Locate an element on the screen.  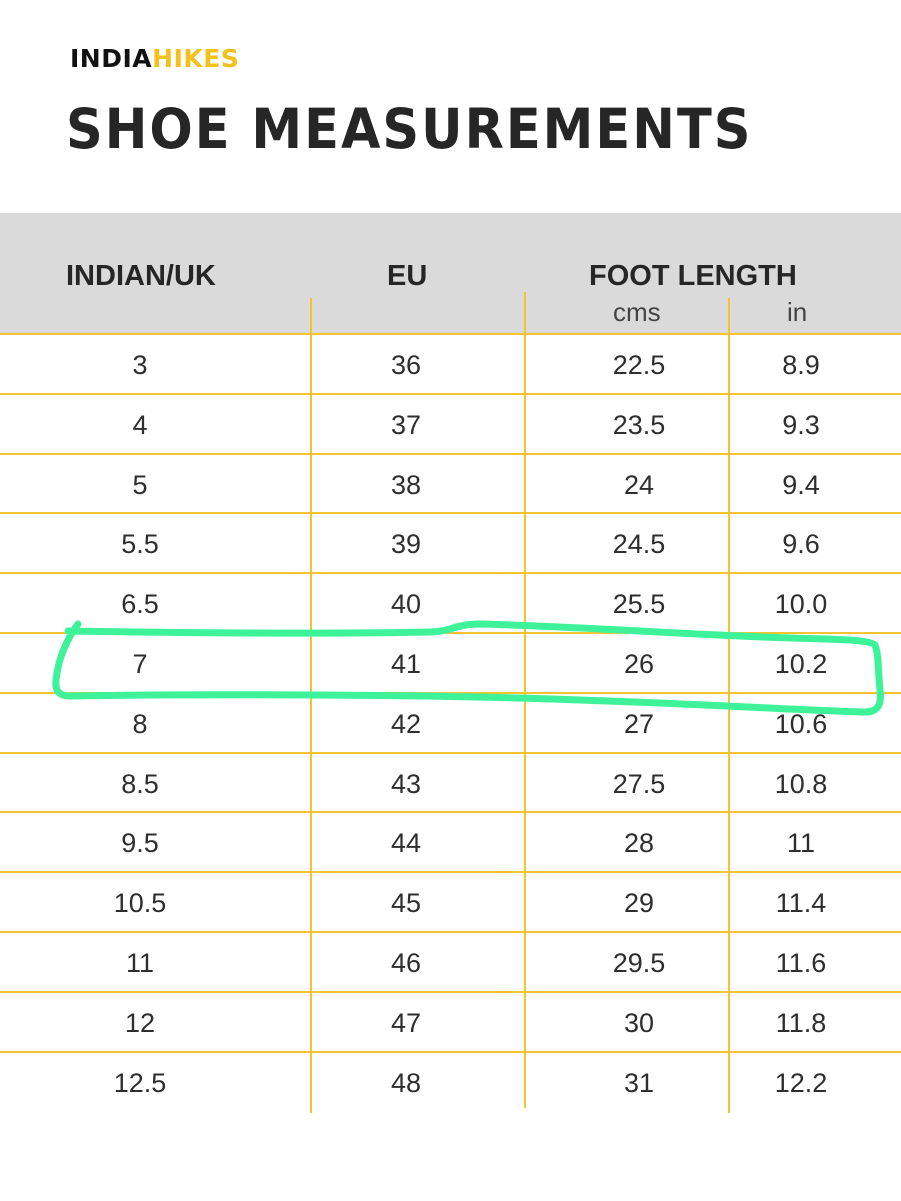
table-row: 7 41 26 10.2 is located at coordinates (450, 664).